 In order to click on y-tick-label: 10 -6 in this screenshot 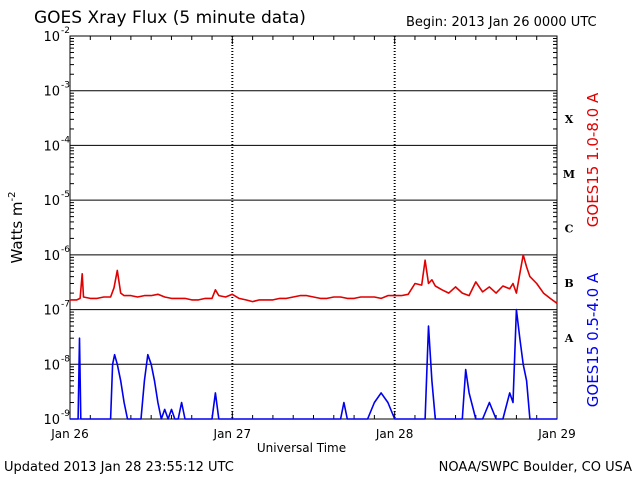, I will do `click(56, 254)`.